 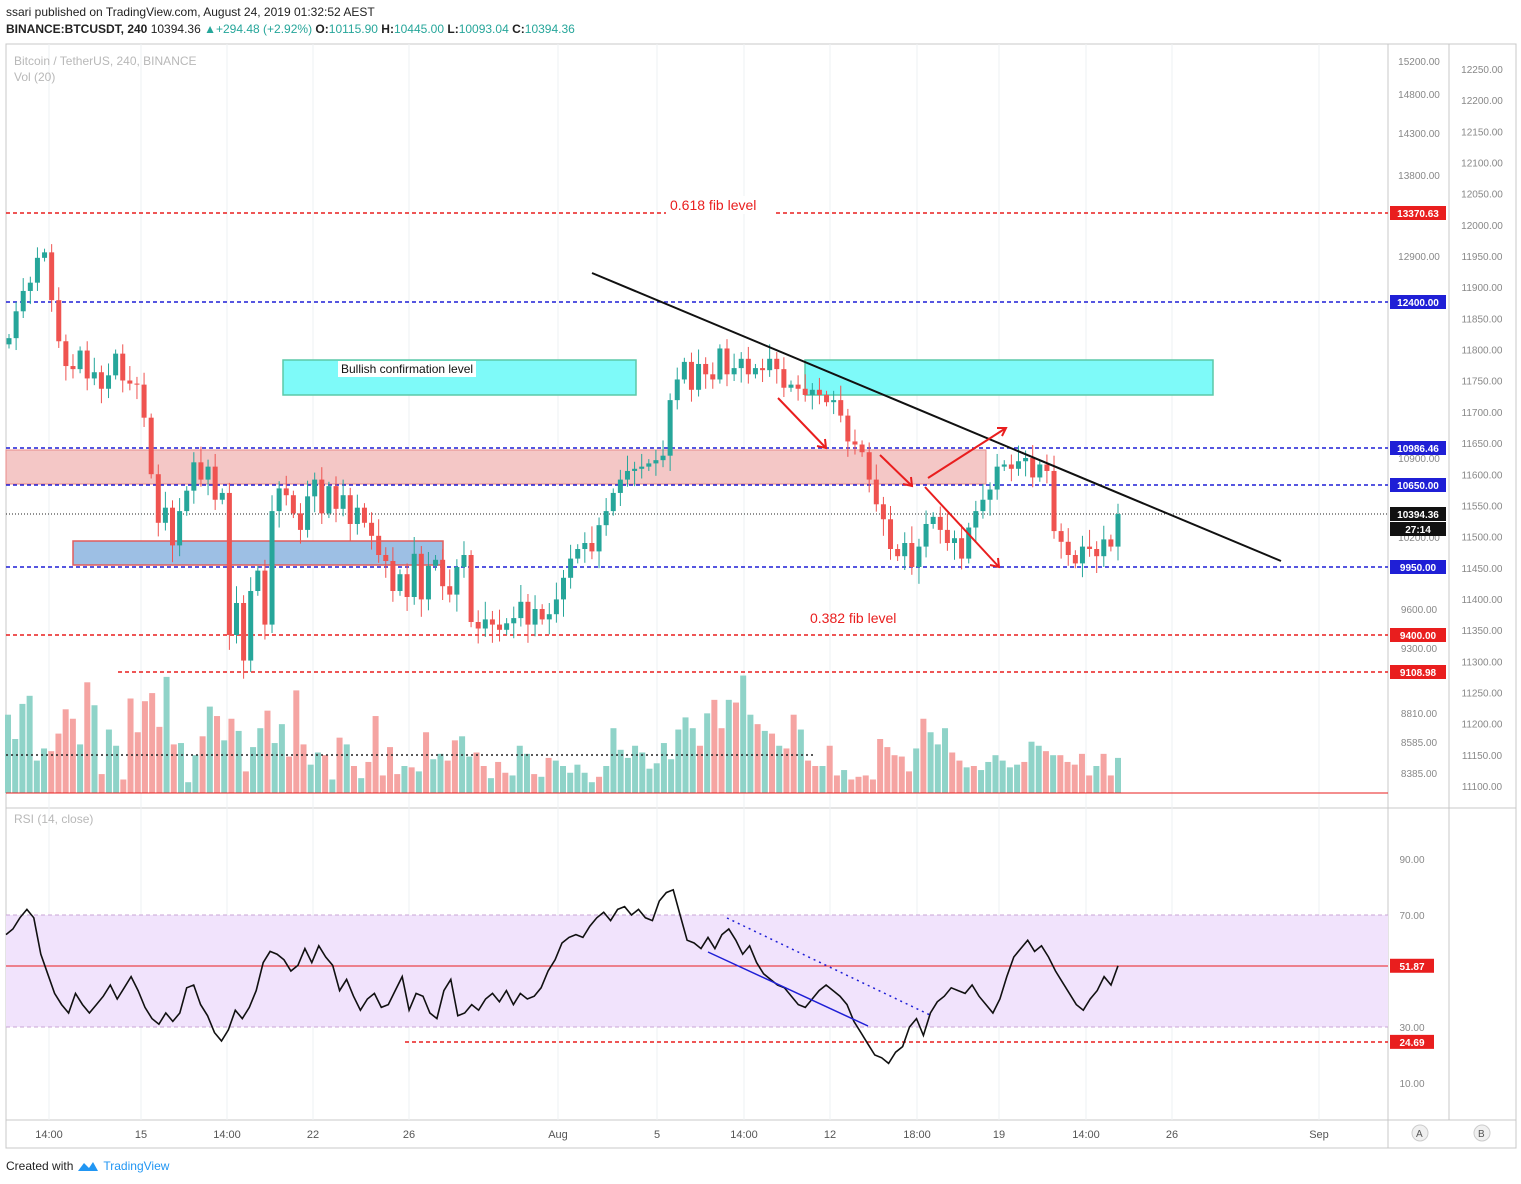 I want to click on secondary-tick-label: 12200.00, so click(x=1482, y=101).